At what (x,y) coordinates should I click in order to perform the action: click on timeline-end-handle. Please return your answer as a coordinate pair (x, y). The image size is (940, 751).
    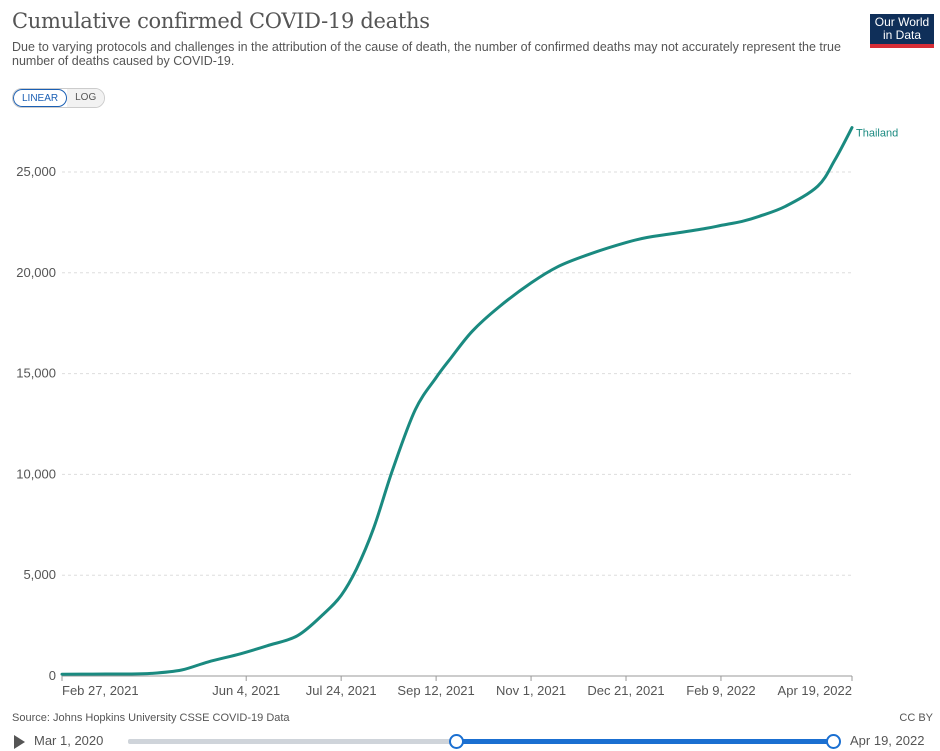
    Looking at the image, I should click on (833, 741).